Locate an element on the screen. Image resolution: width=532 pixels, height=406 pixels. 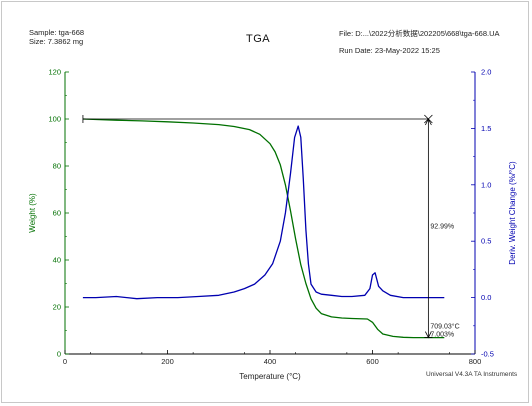
x-axis-title: Temperature (°C) is located at coordinates (270, 376).